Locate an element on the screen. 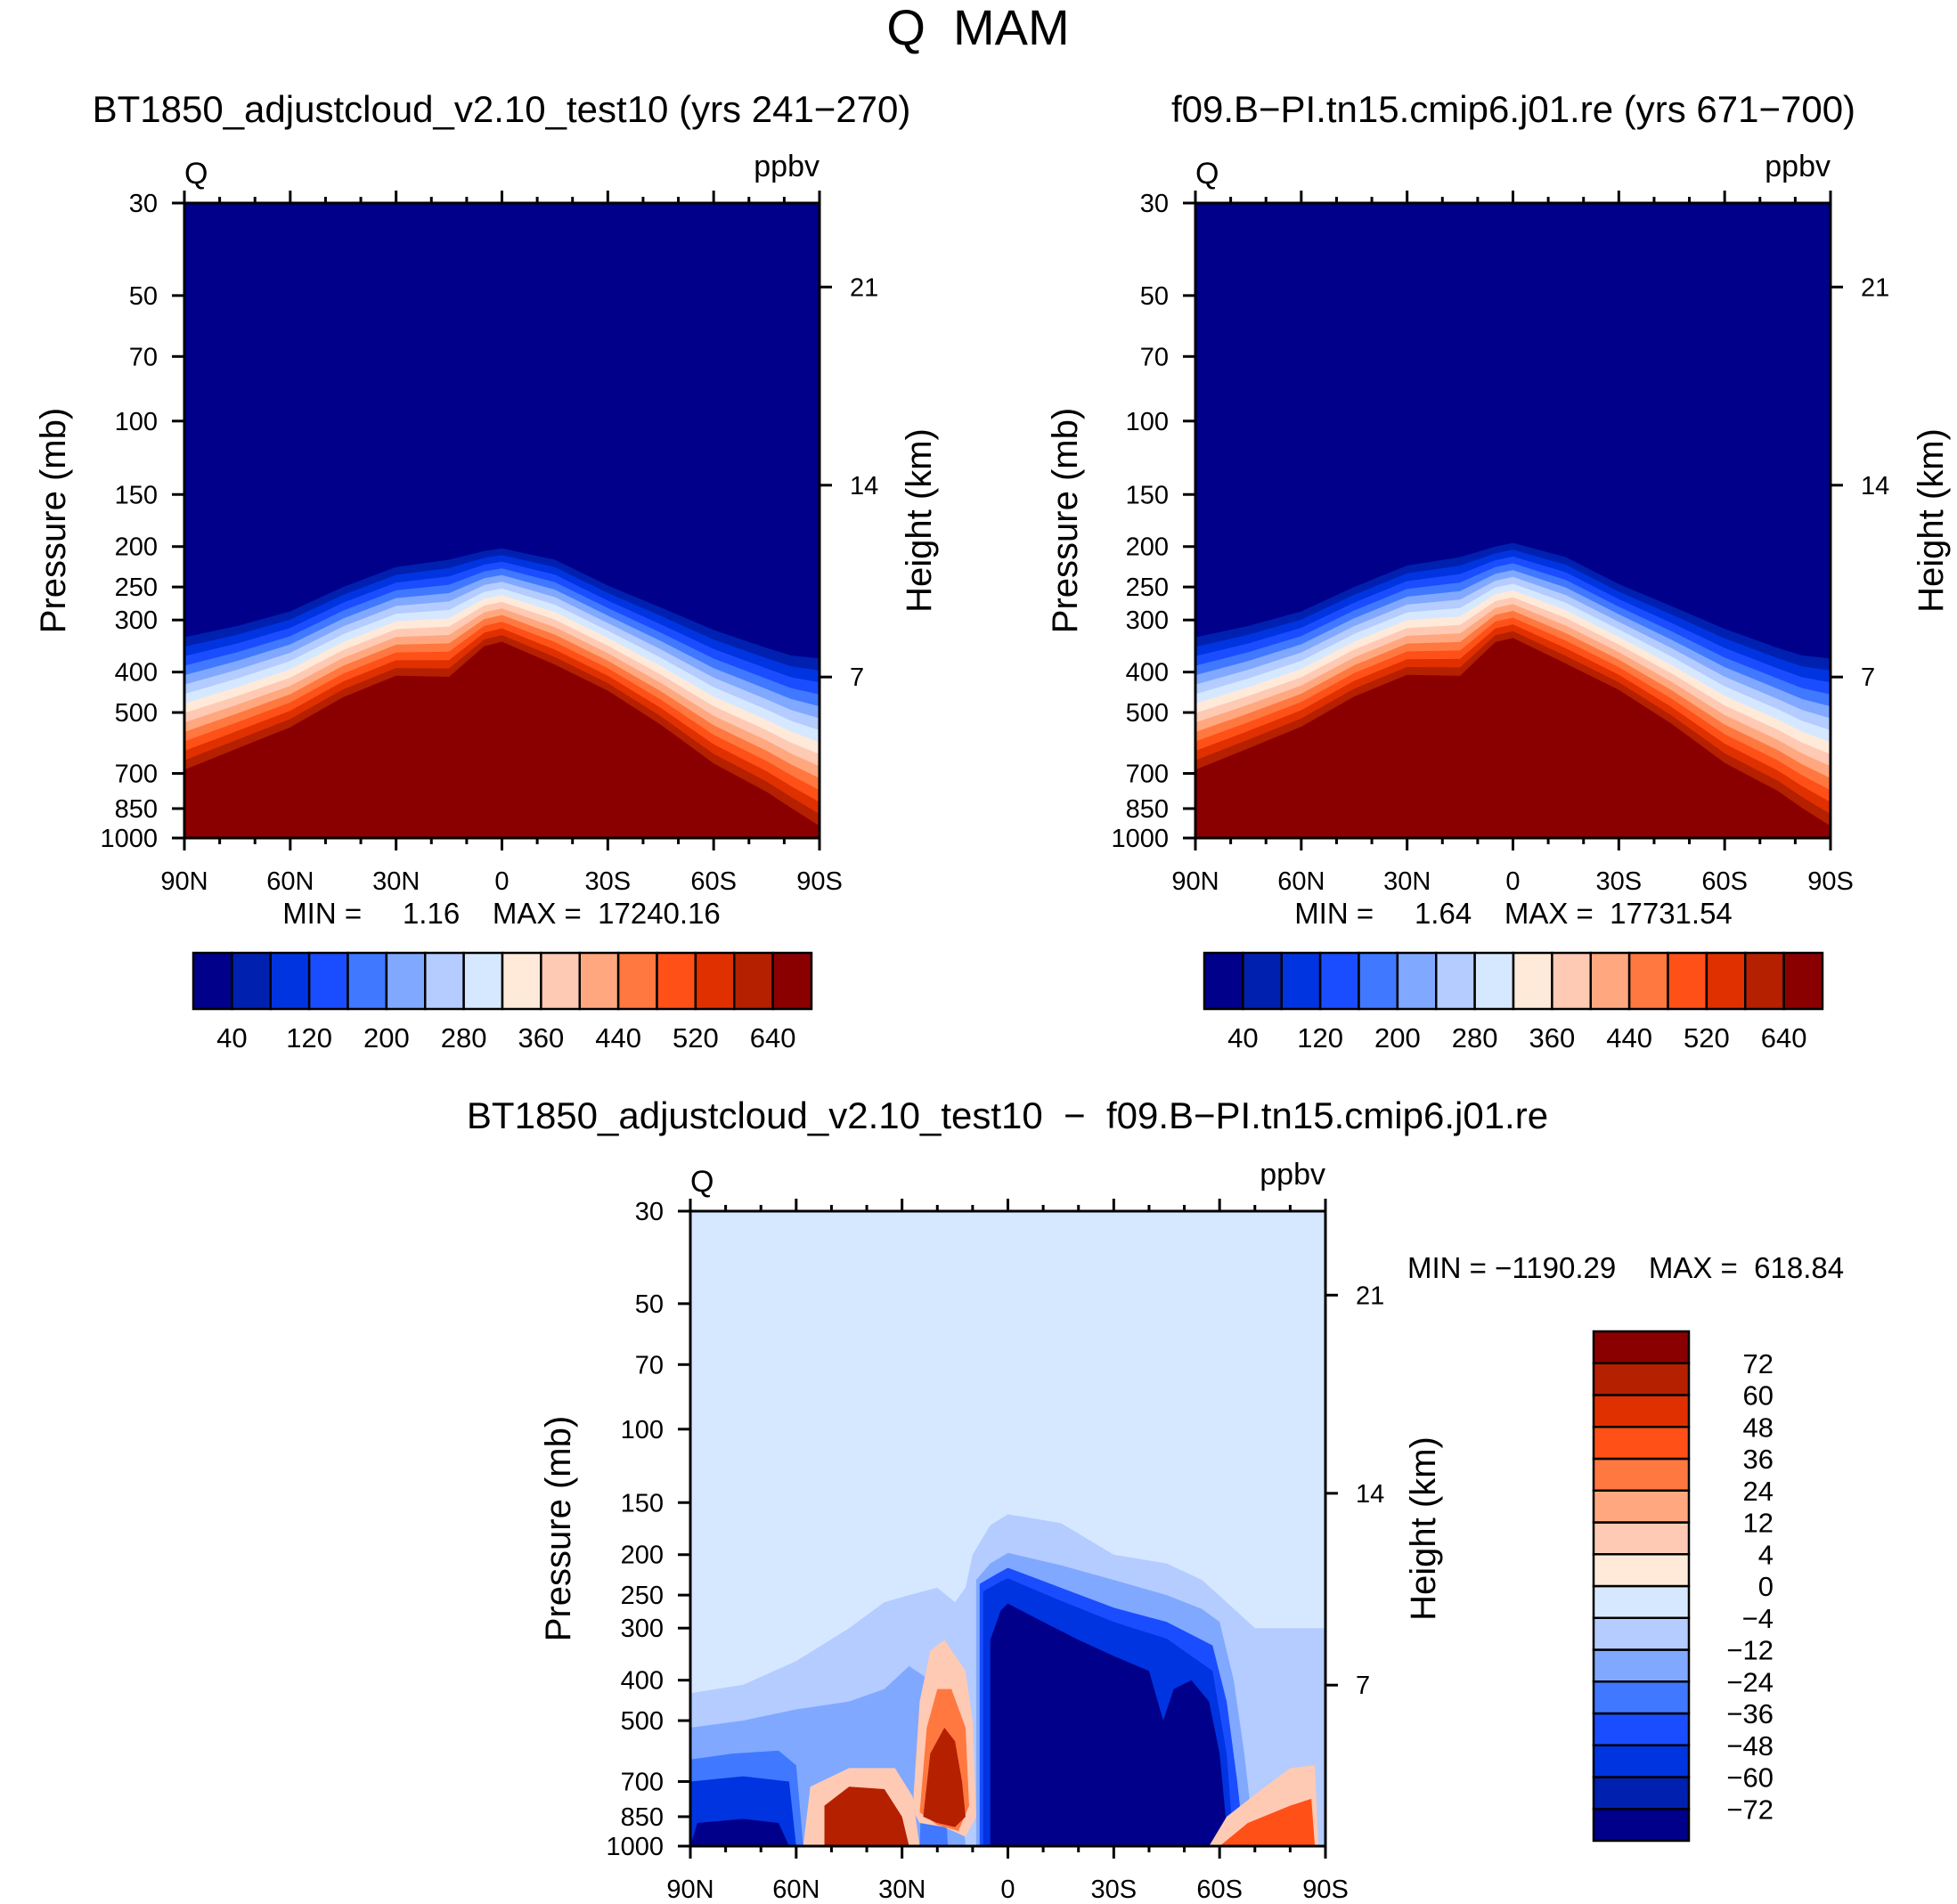 This screenshot has height=1904, width=1957. colorbar-label: 36 is located at coordinates (1758, 1459).